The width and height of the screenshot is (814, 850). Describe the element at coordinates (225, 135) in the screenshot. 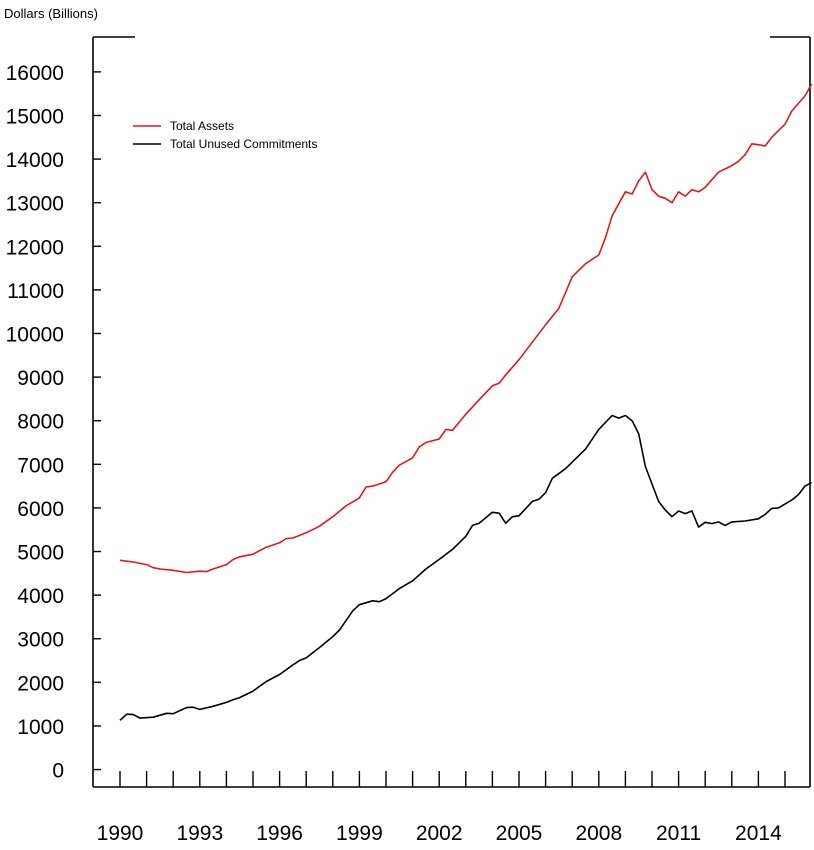

I see `legend: Total Assets Total Unused Commitments` at that location.